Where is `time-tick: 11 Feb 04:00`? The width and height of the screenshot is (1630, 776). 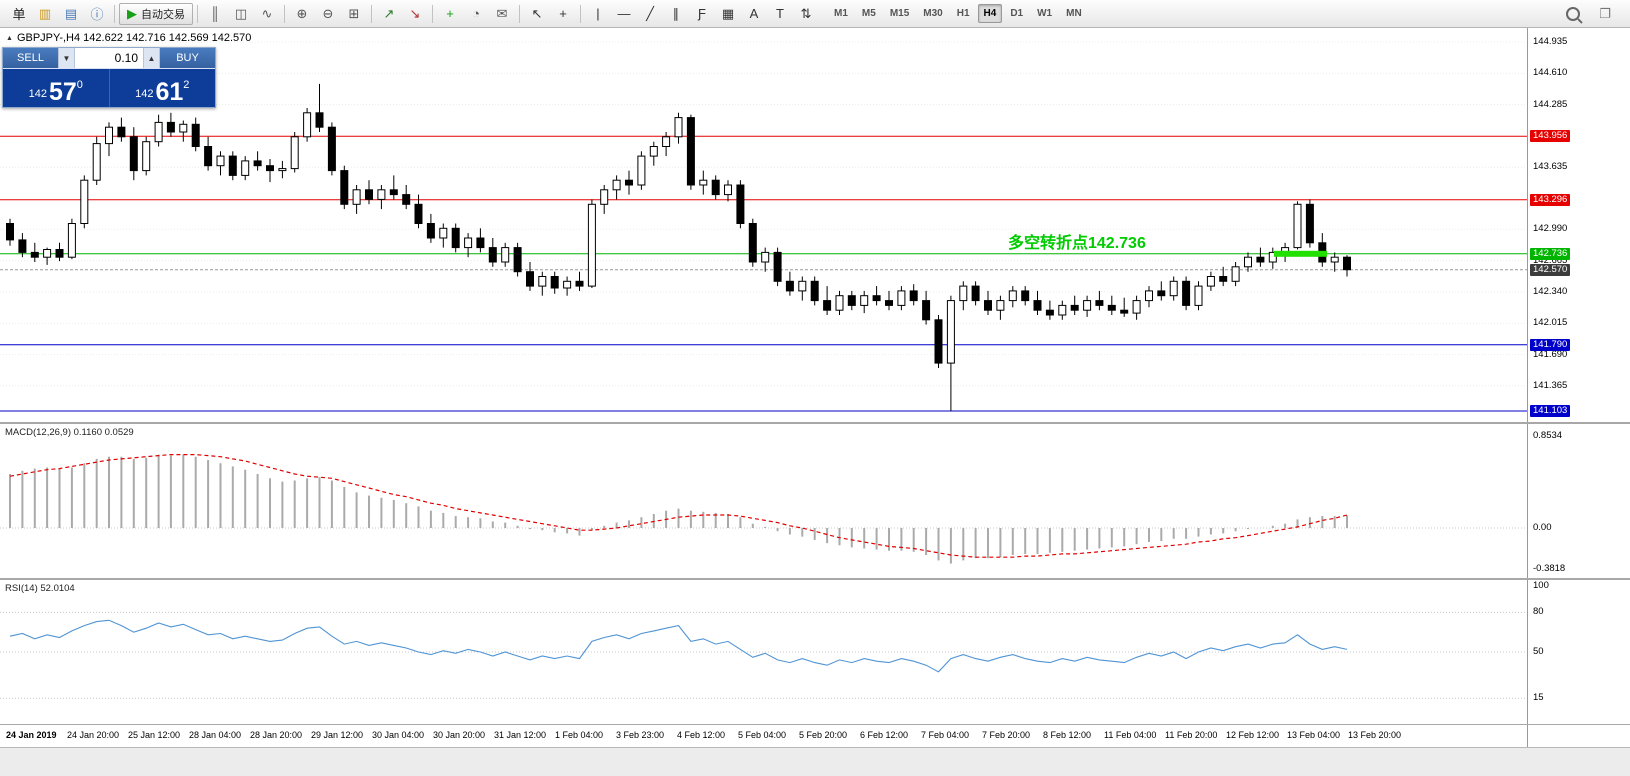
time-tick: 11 Feb 04:00 is located at coordinates (1130, 735).